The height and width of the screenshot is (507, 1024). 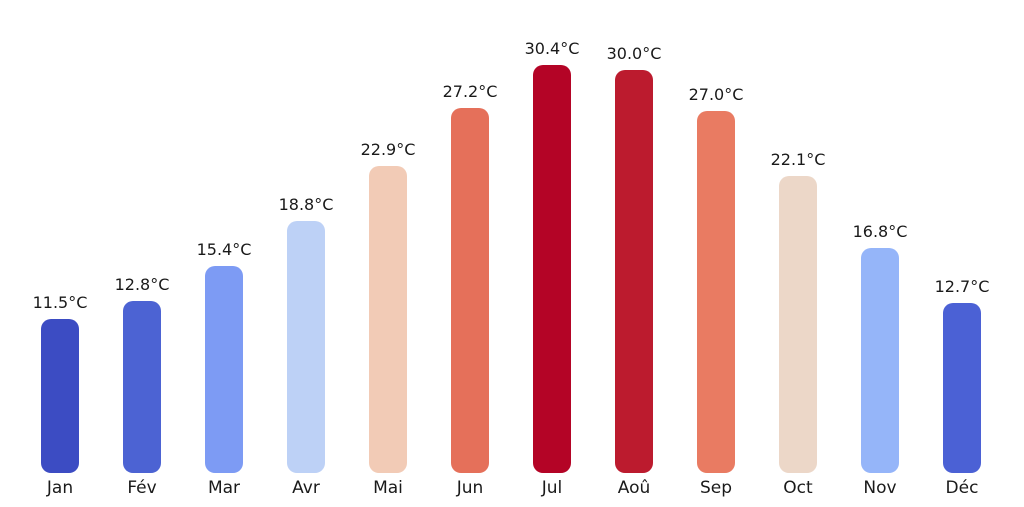 I want to click on bar-group-2: 12.8°C Fév, so click(x=142, y=253).